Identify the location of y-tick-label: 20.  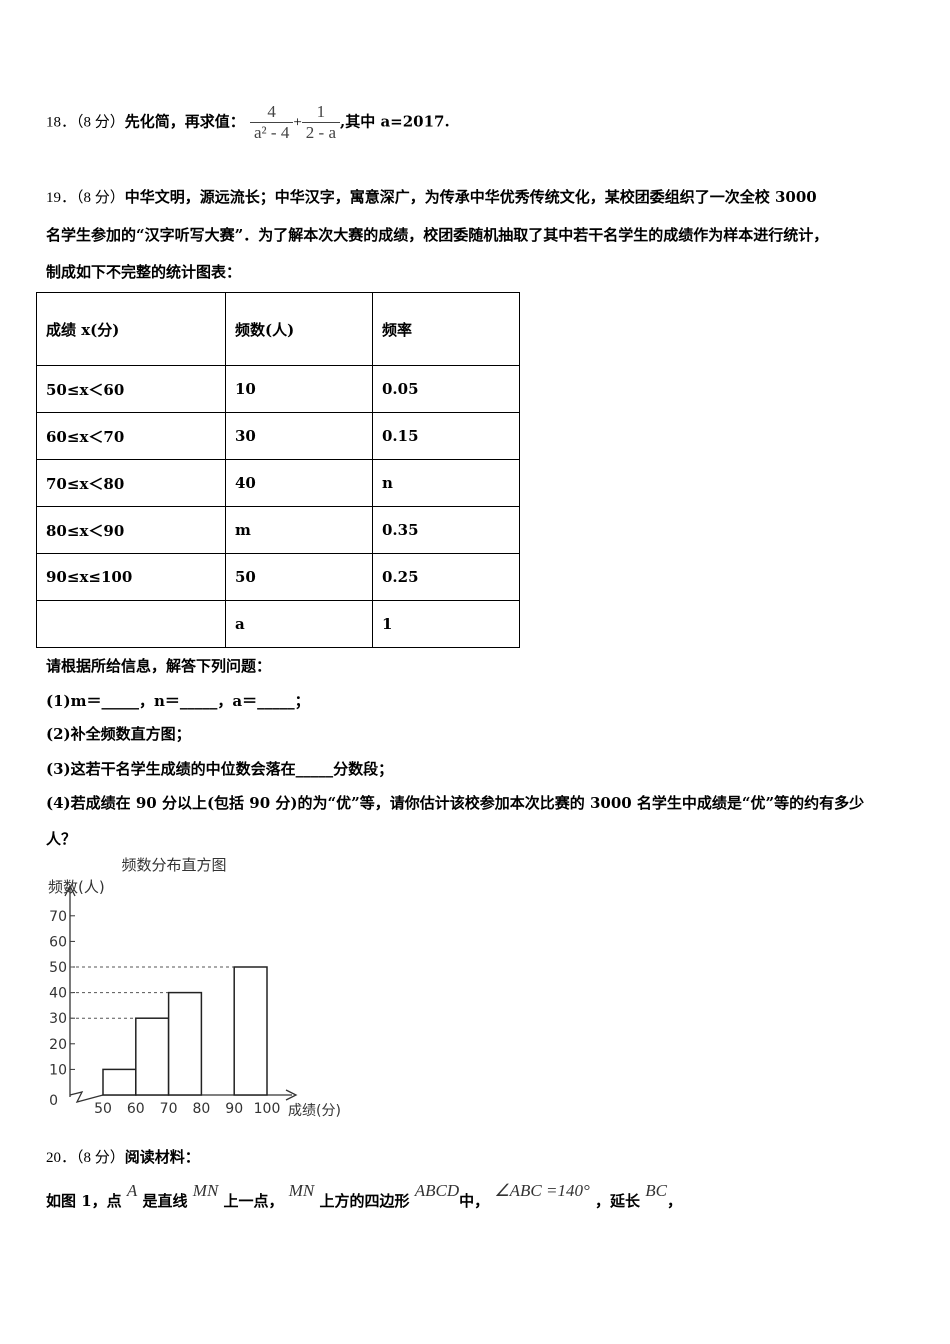
(58, 1045).